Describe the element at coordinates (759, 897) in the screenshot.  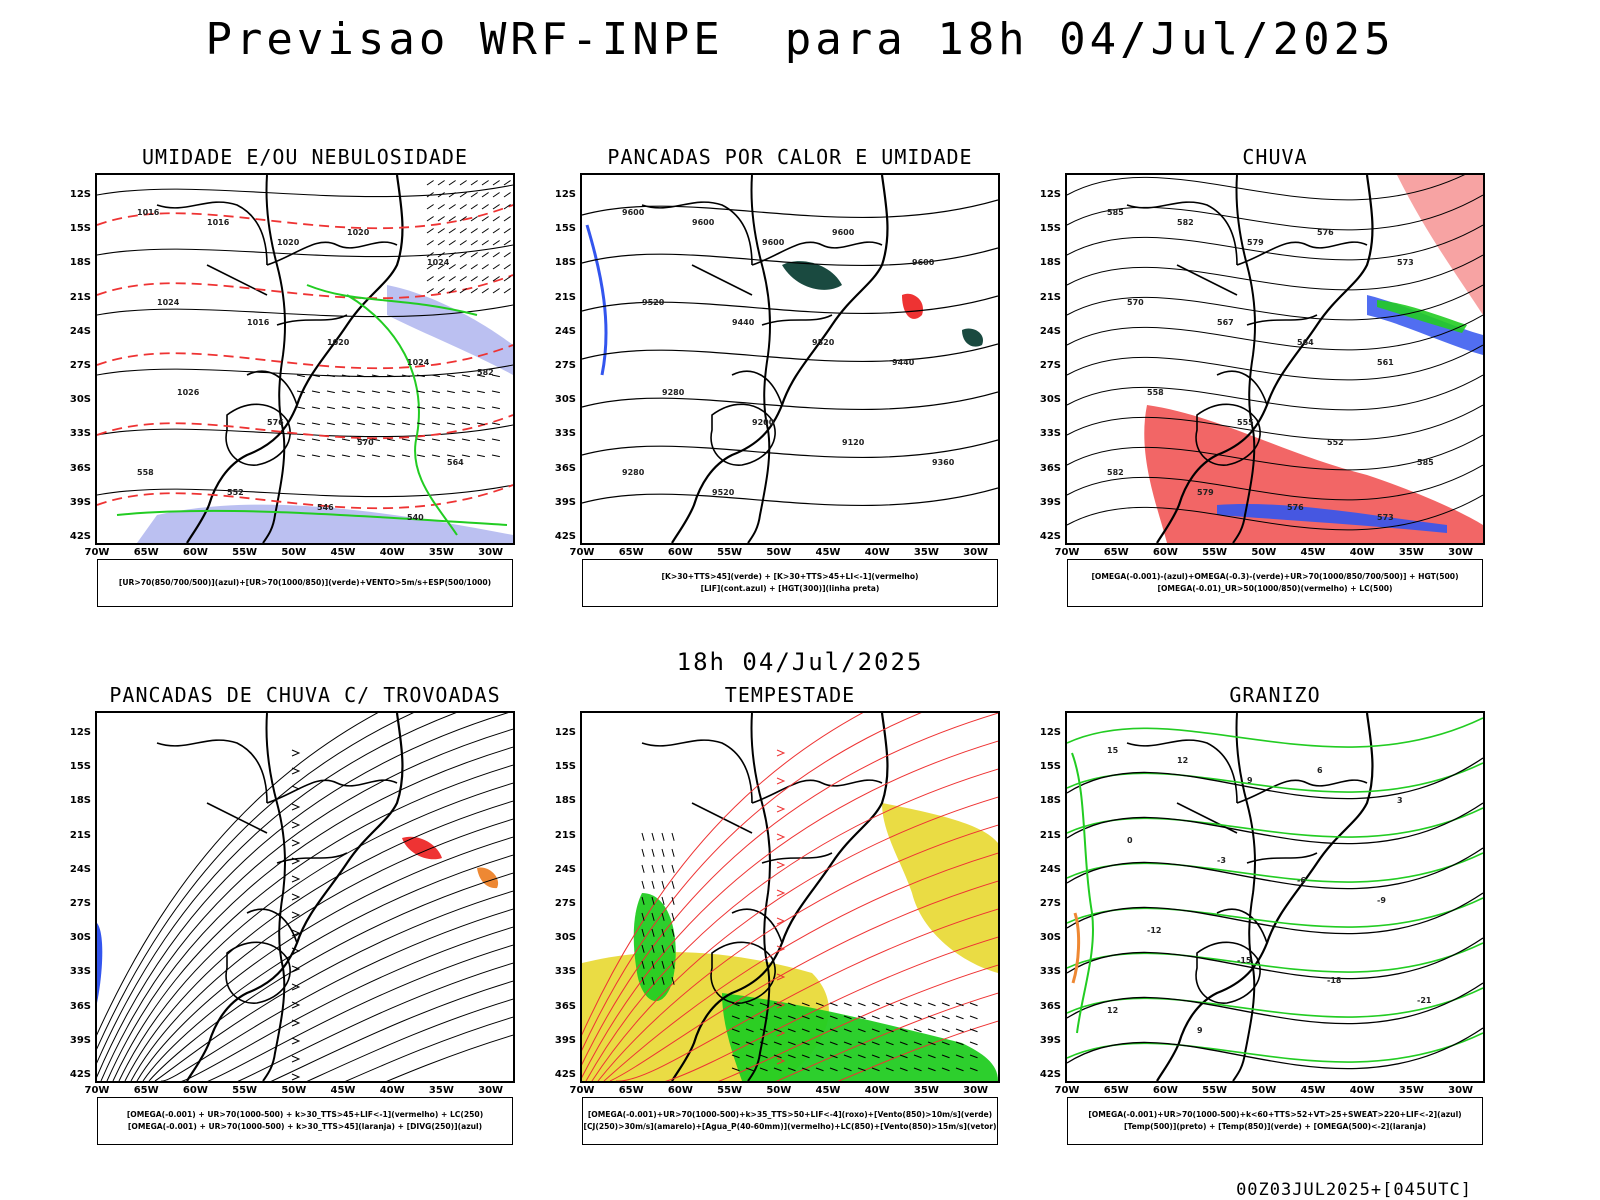
I see `coastline` at that location.